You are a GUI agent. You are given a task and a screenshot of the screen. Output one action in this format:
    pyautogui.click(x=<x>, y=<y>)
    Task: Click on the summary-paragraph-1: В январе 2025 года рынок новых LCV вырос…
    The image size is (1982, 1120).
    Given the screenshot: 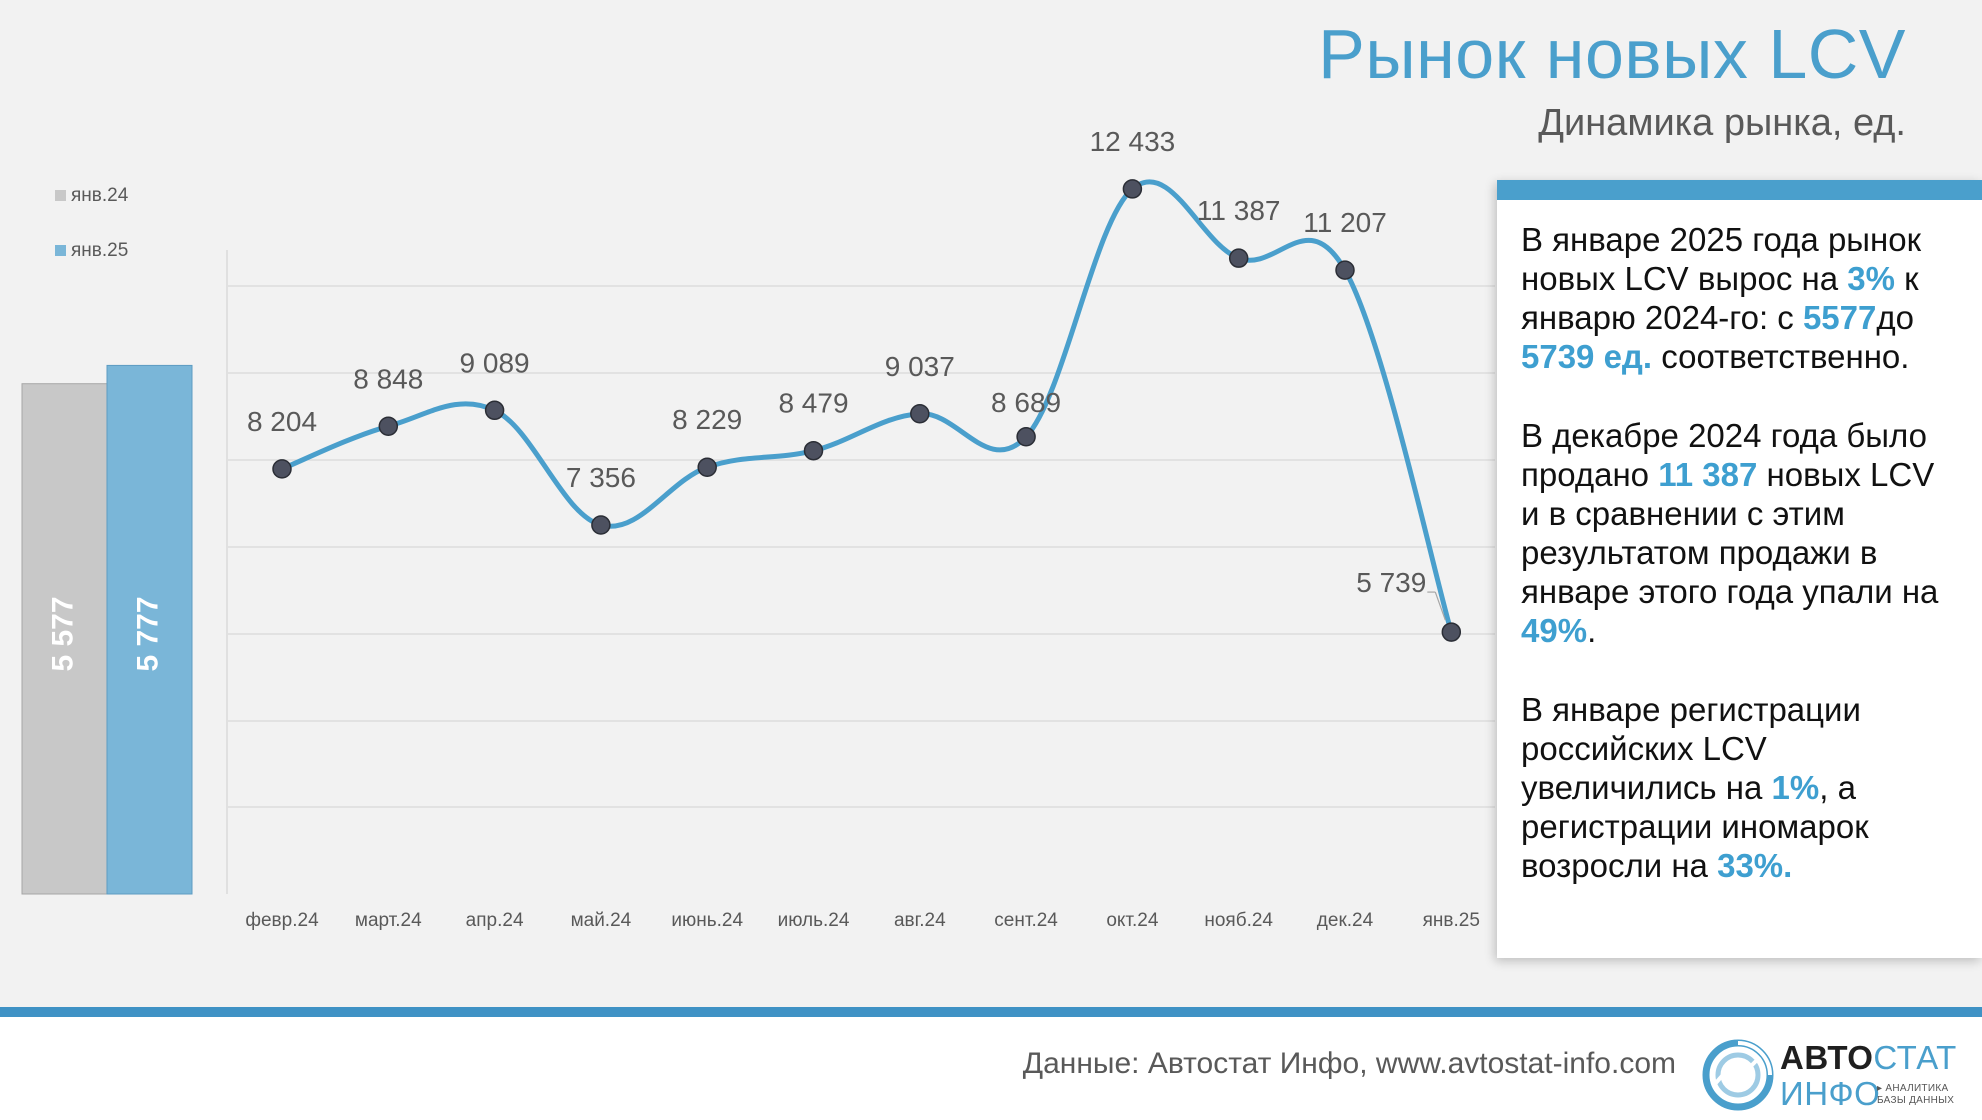 What is the action you would take?
    pyautogui.click(x=1721, y=298)
    